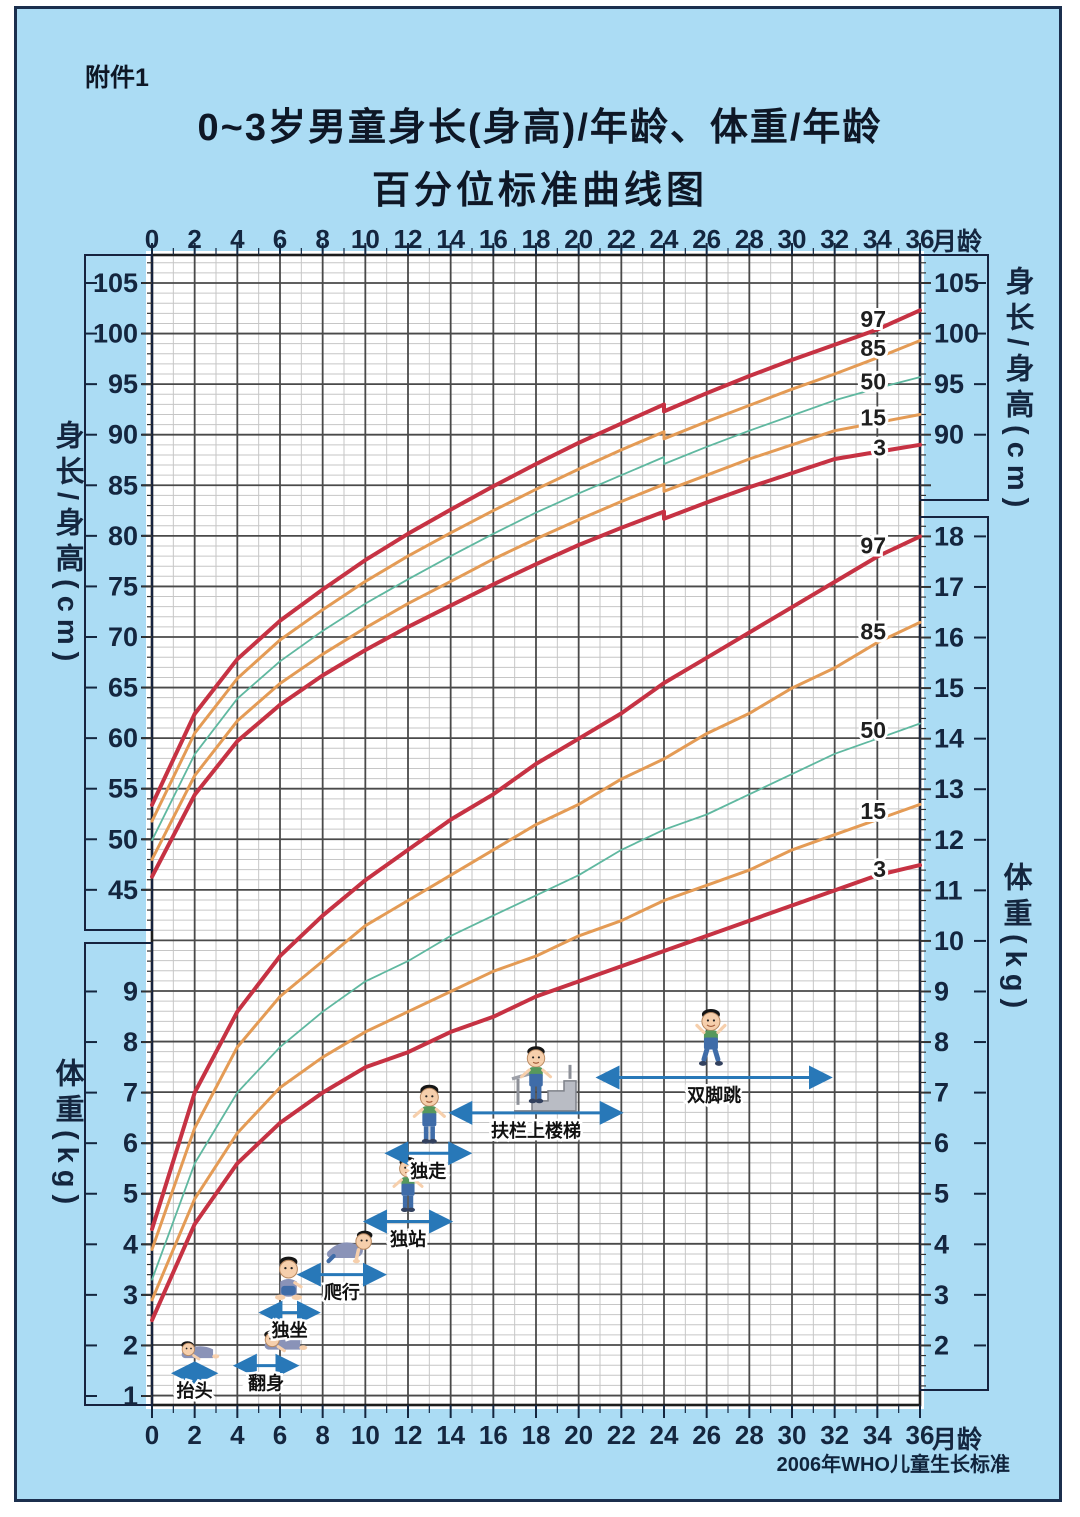  I want to click on x-axis-tick-label-bottom: 2, so click(194, 1435).